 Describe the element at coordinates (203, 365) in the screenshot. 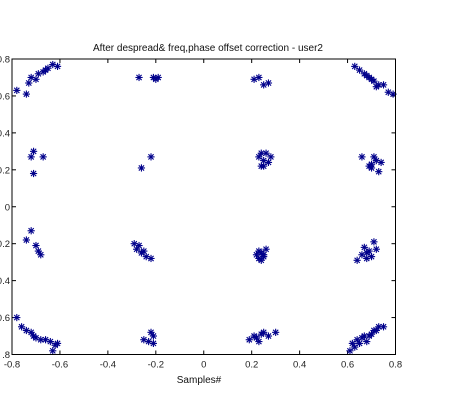

I see `x-tick-label: 0` at that location.